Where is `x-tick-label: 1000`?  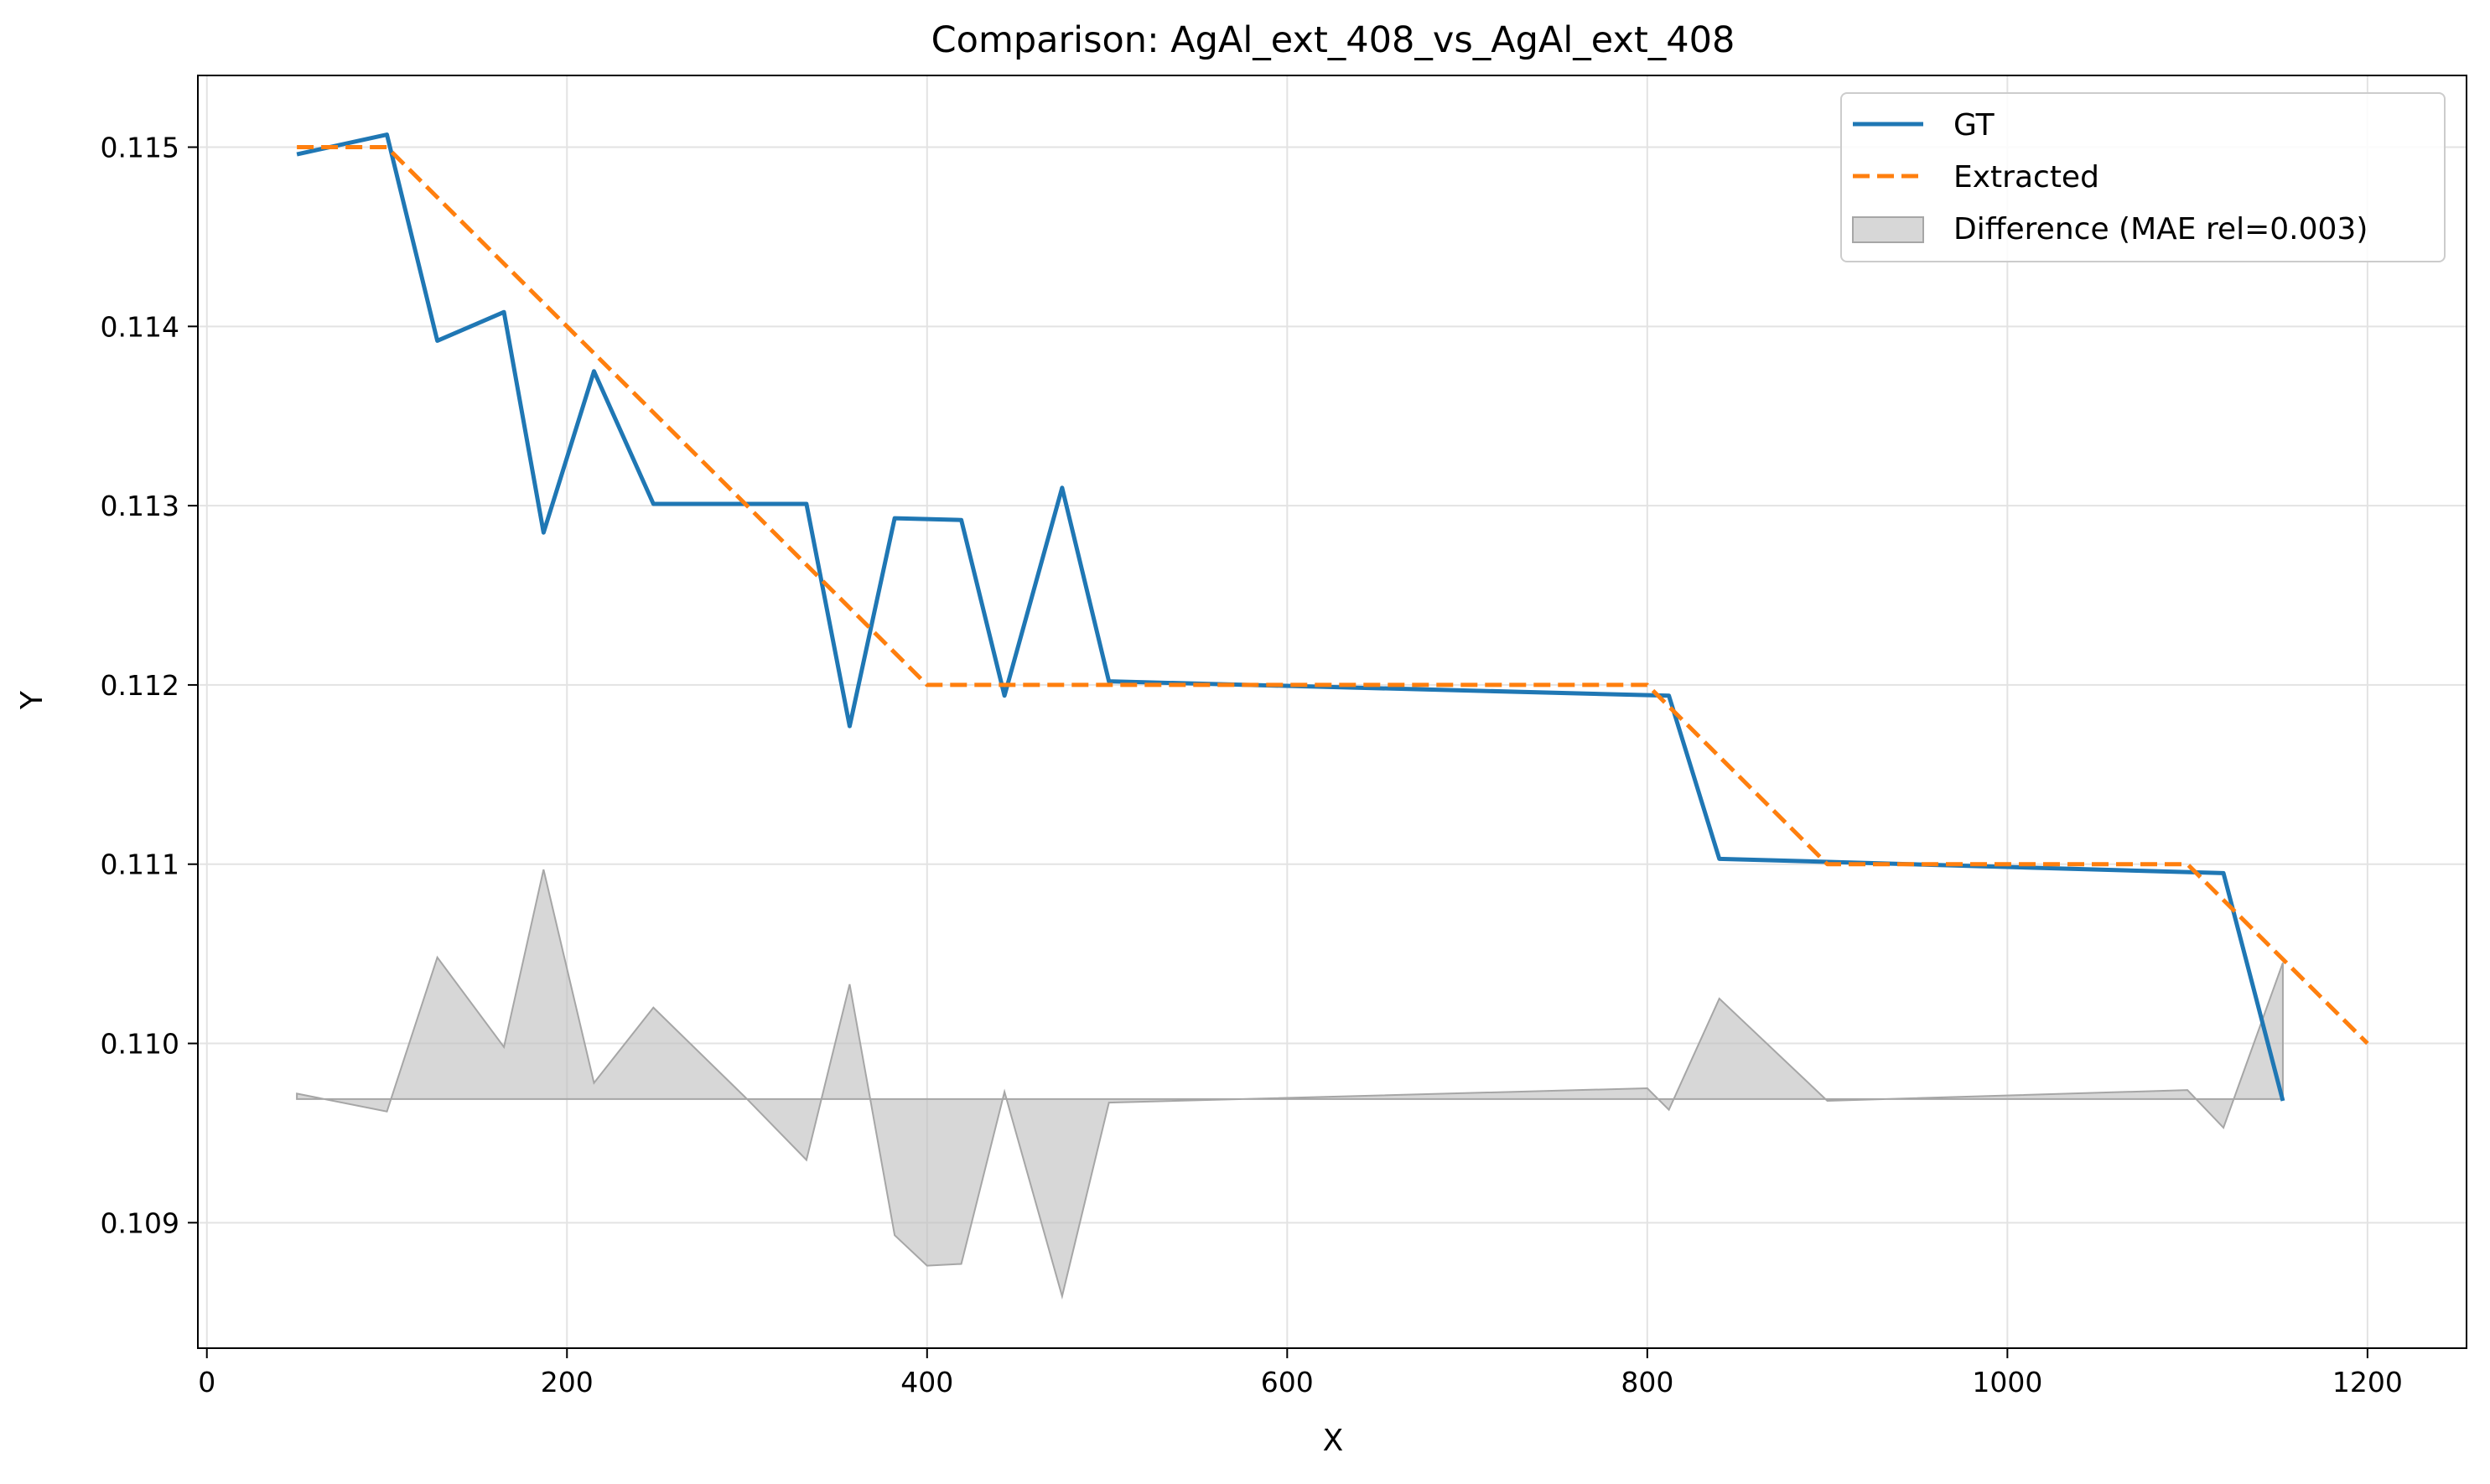
x-tick-label: 1000 is located at coordinates (2007, 1382).